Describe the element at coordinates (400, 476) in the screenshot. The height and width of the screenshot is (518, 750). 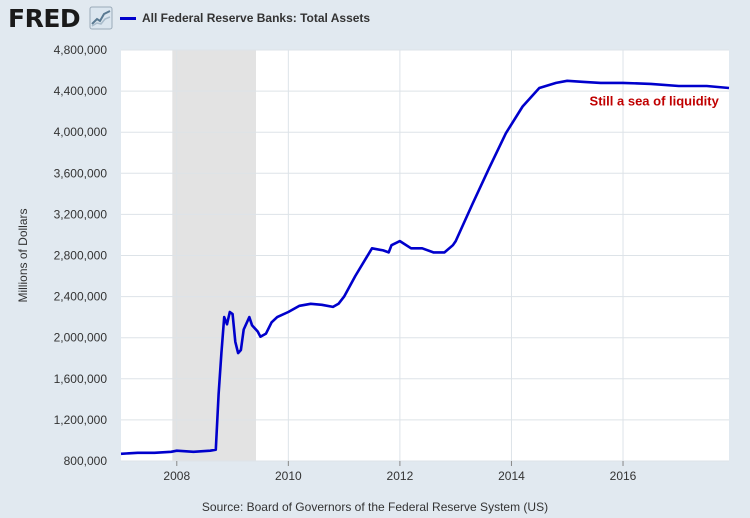
I see `x-tick-label: 2012` at that location.